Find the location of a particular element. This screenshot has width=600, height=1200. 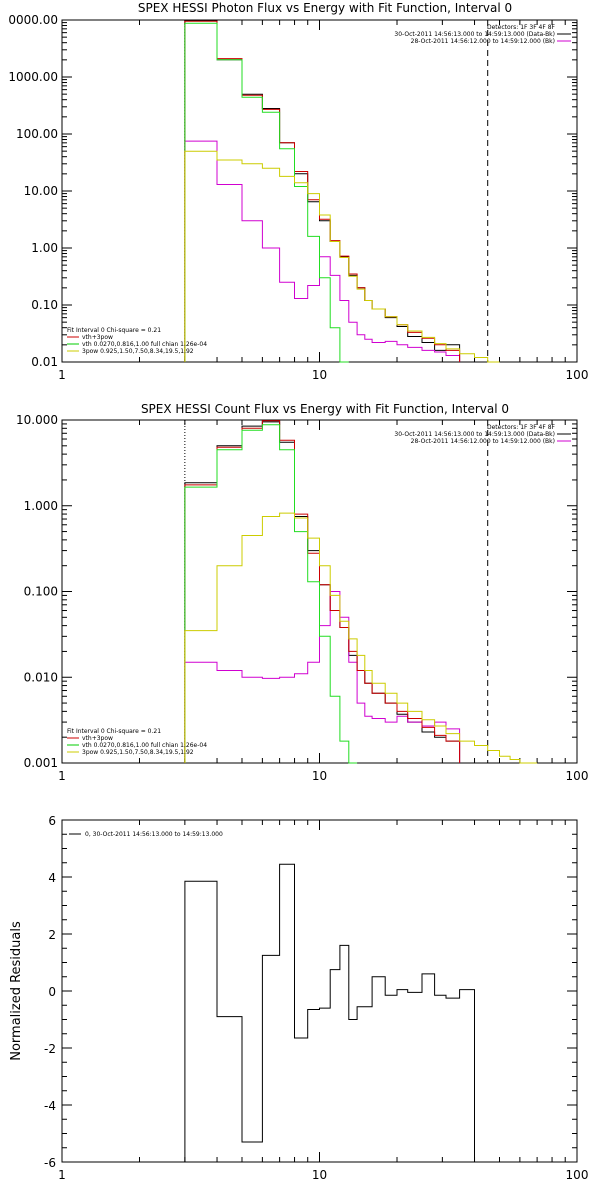

y-tick-label: 0.01 is located at coordinates (44, 362).